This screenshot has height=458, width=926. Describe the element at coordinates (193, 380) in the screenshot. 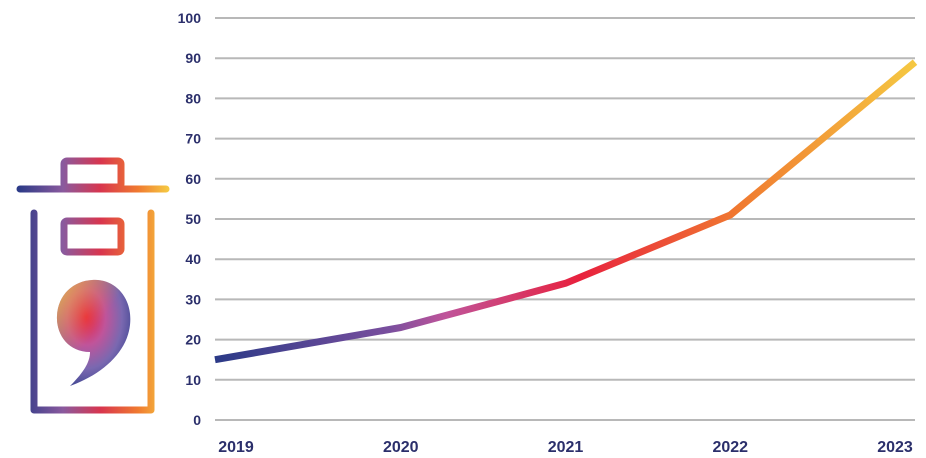

I see `y-tick-label: 10` at that location.